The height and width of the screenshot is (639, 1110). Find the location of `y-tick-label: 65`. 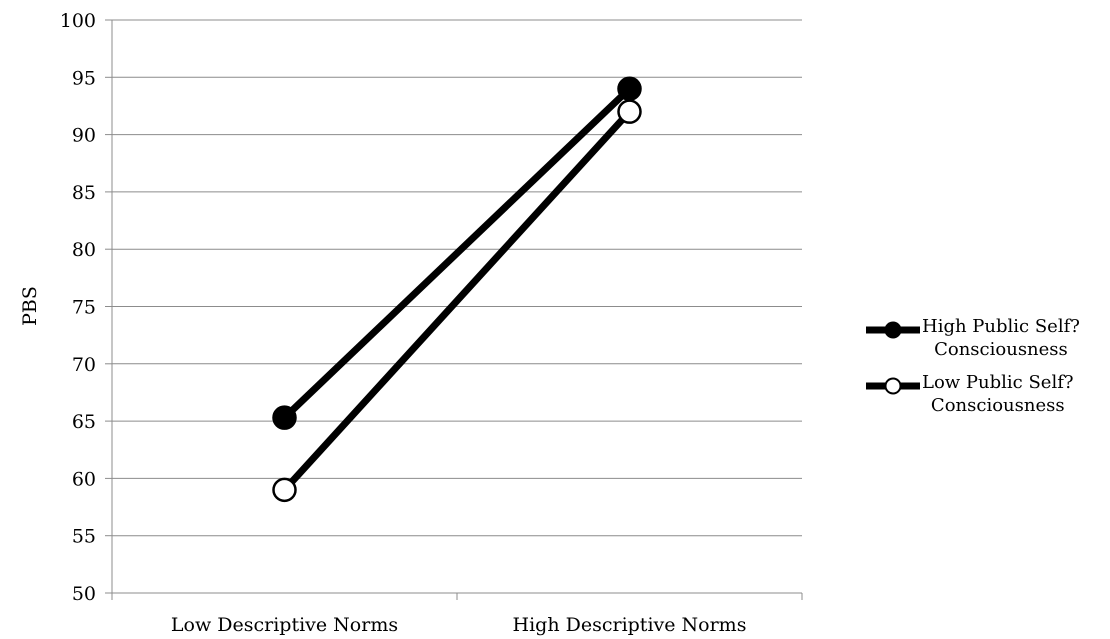

y-tick-label: 65 is located at coordinates (84, 422).